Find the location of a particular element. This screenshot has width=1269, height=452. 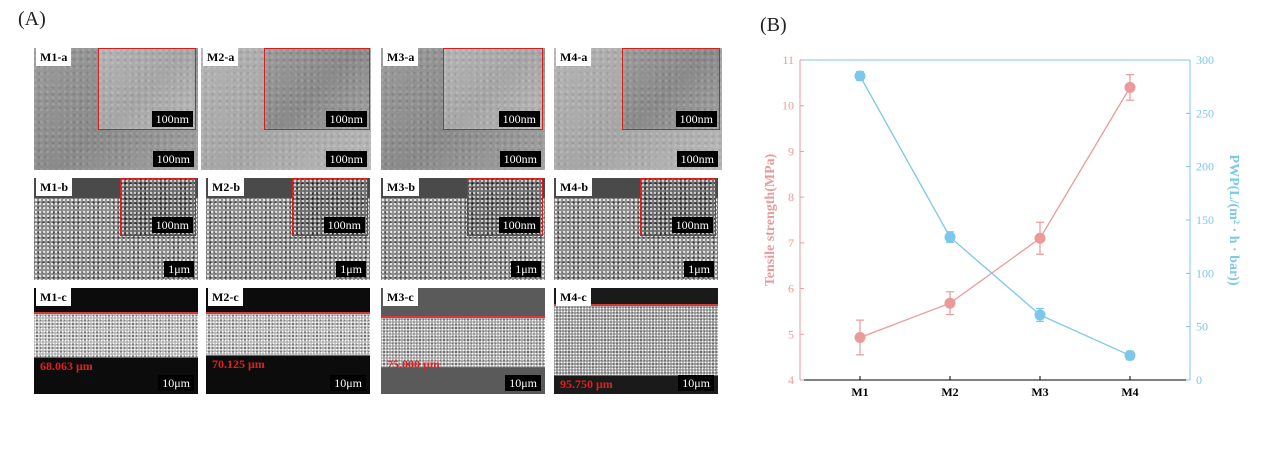

inset-m4-a: 100nm is located at coordinates (671, 89).